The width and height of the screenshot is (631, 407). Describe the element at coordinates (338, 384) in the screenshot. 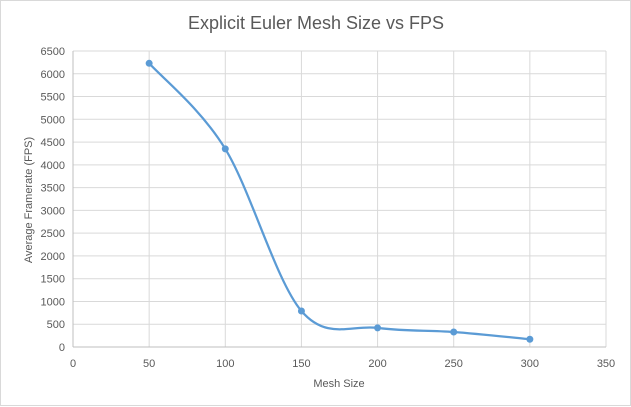

I see `x-axis-label: Mesh Size` at that location.